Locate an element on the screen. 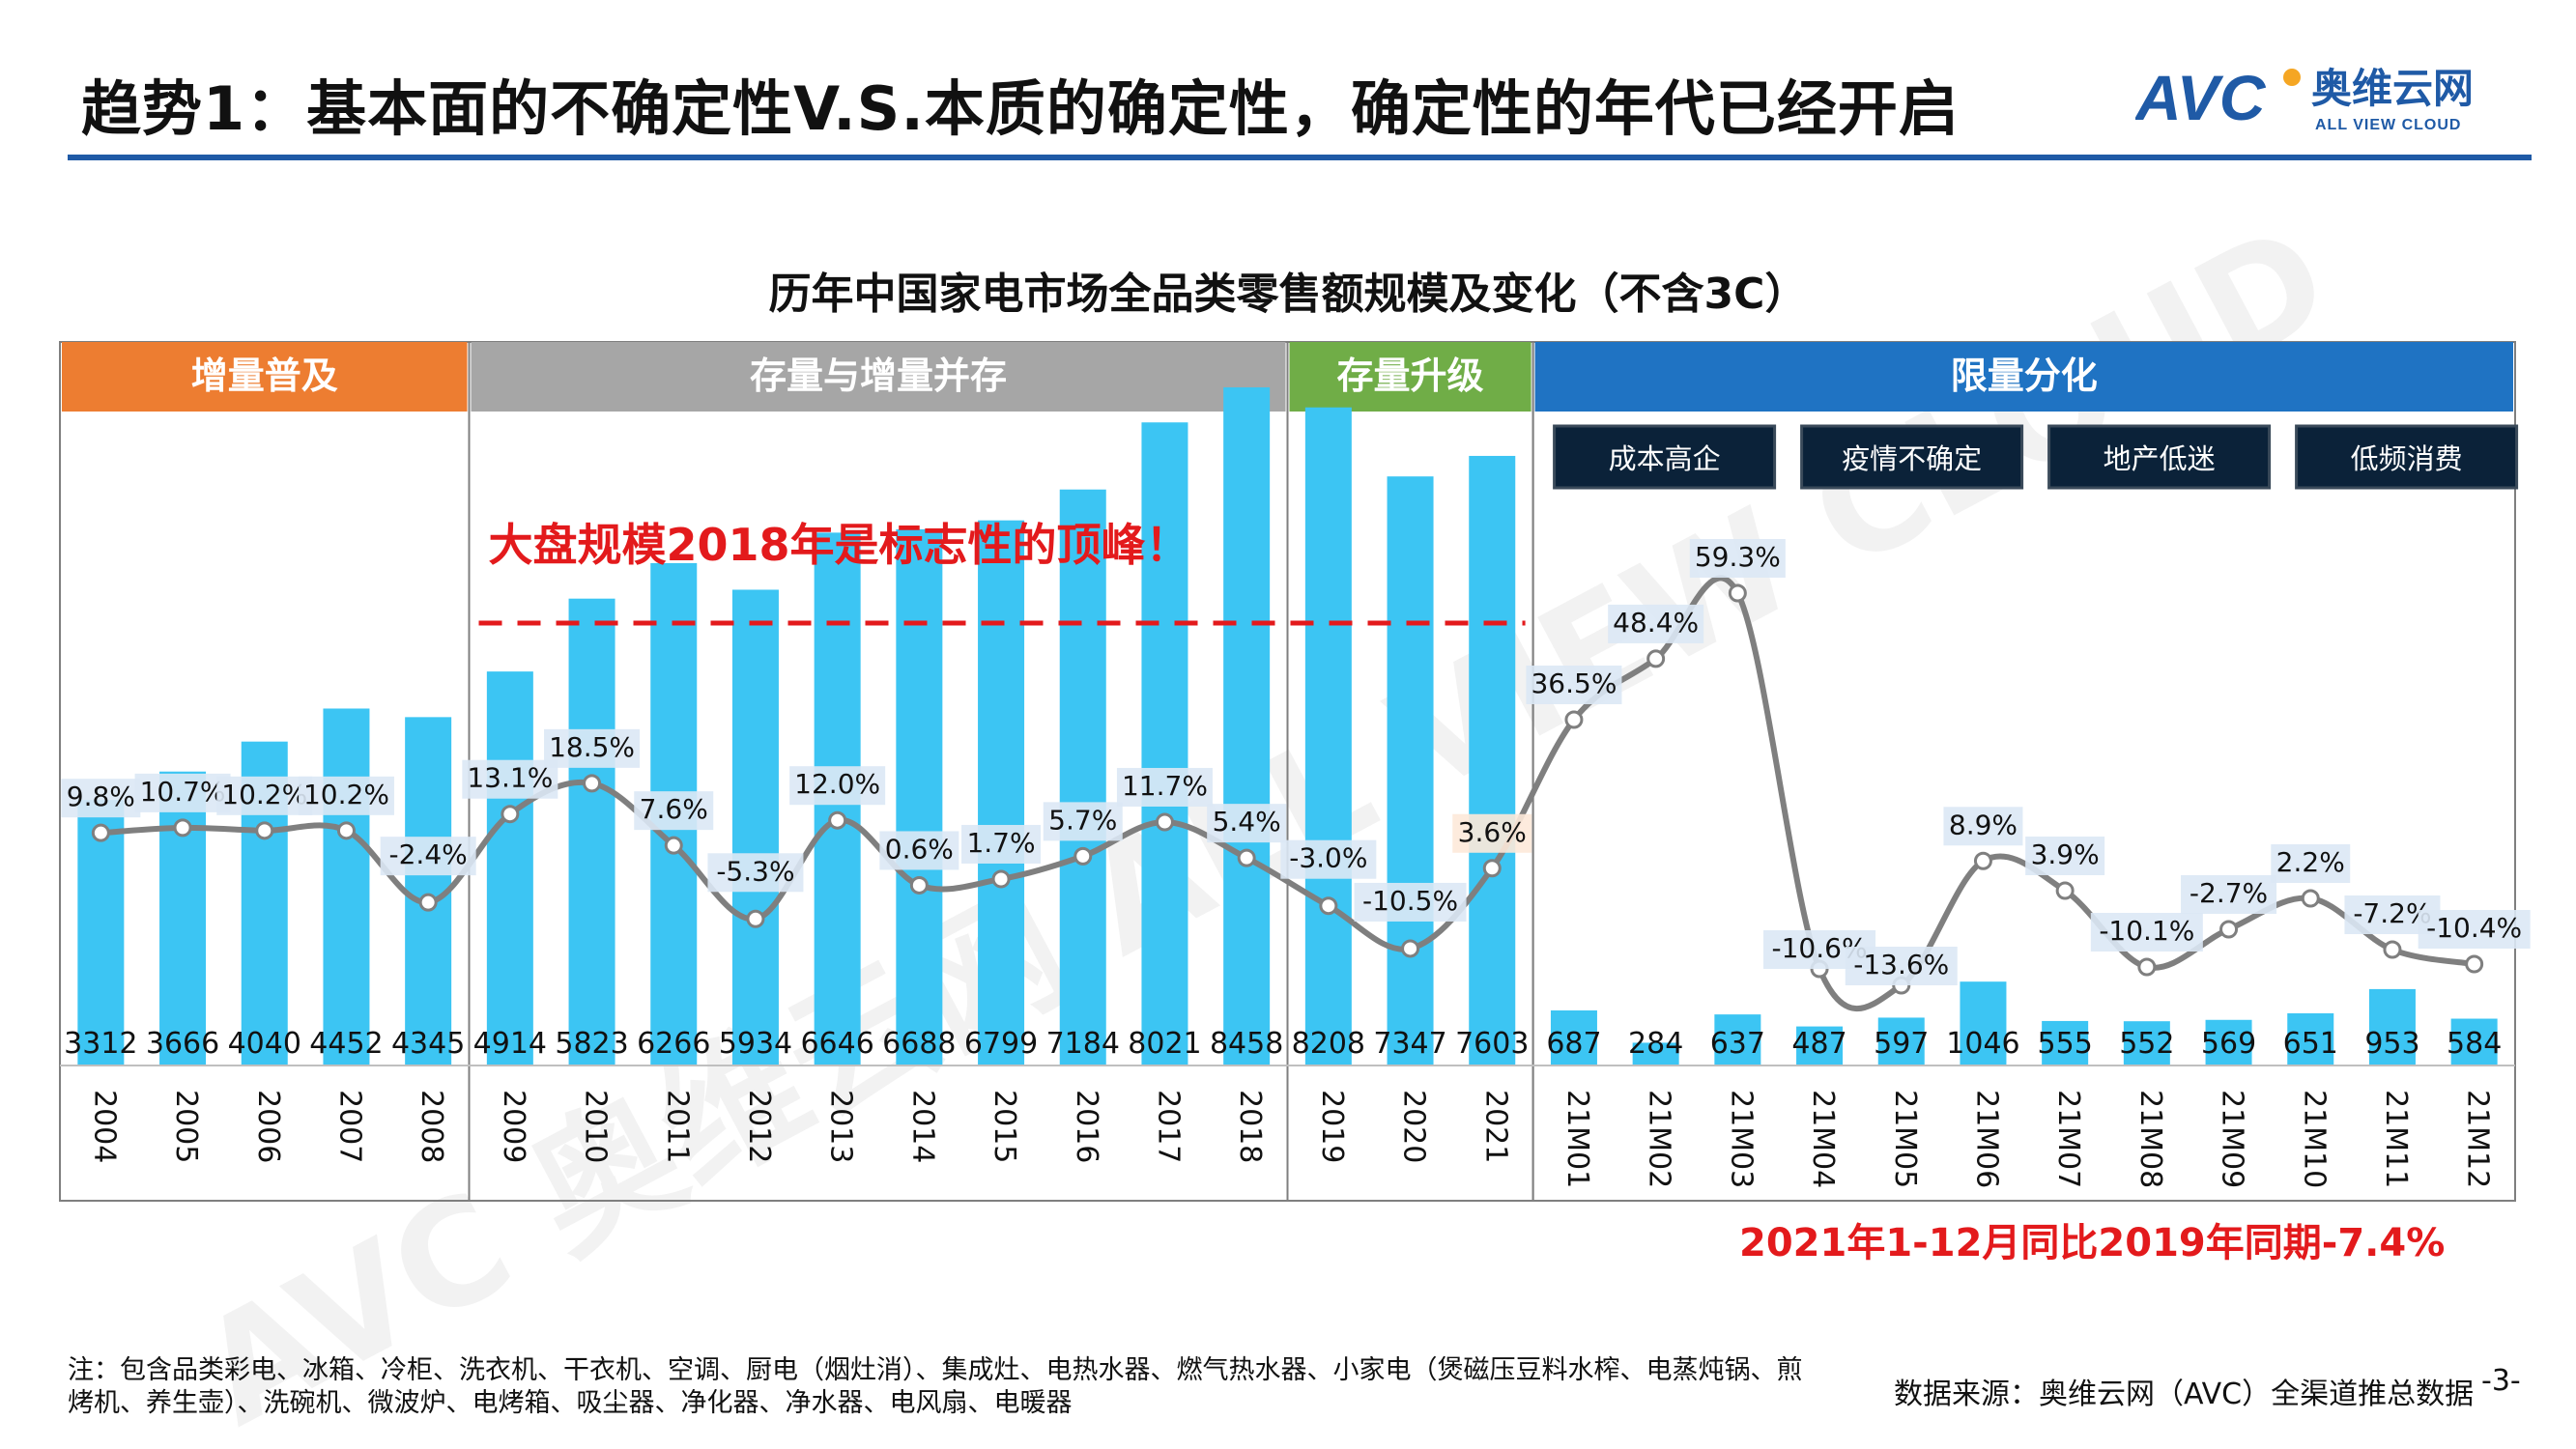  category-label: 2016 is located at coordinates (1087, 1126).